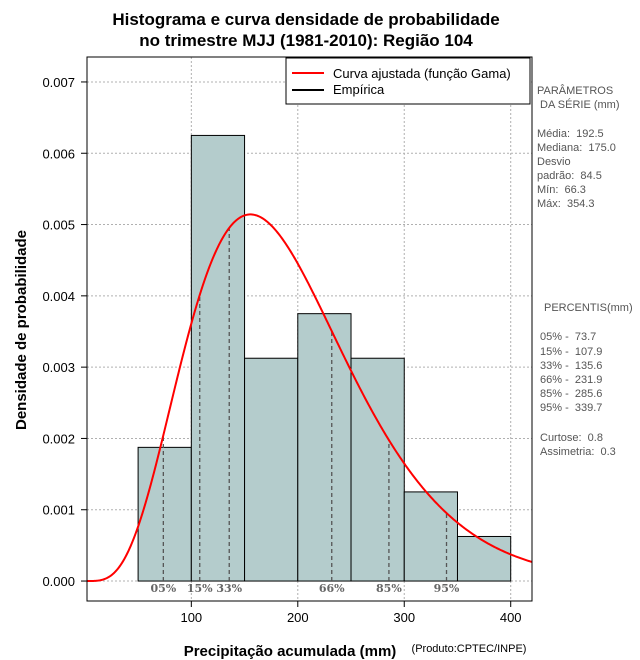 The width and height of the screenshot is (640, 660). Describe the element at coordinates (571, 380) in the screenshot. I see `percentil-66: 66% - 231.9` at that location.